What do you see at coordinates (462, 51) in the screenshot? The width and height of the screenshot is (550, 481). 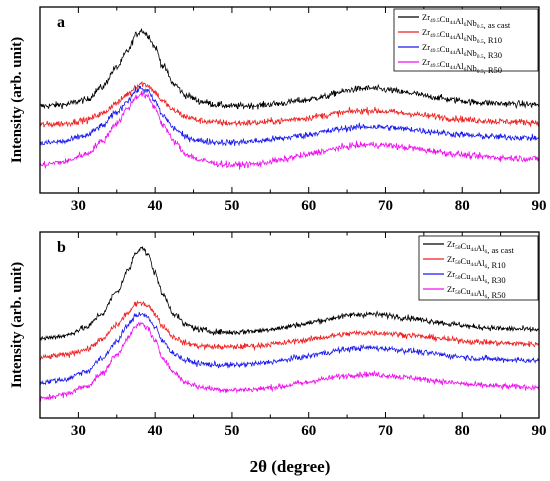 I see `legend-entry: Zr49.5Cu44Al6Nb0.5, R30` at bounding box center [462, 51].